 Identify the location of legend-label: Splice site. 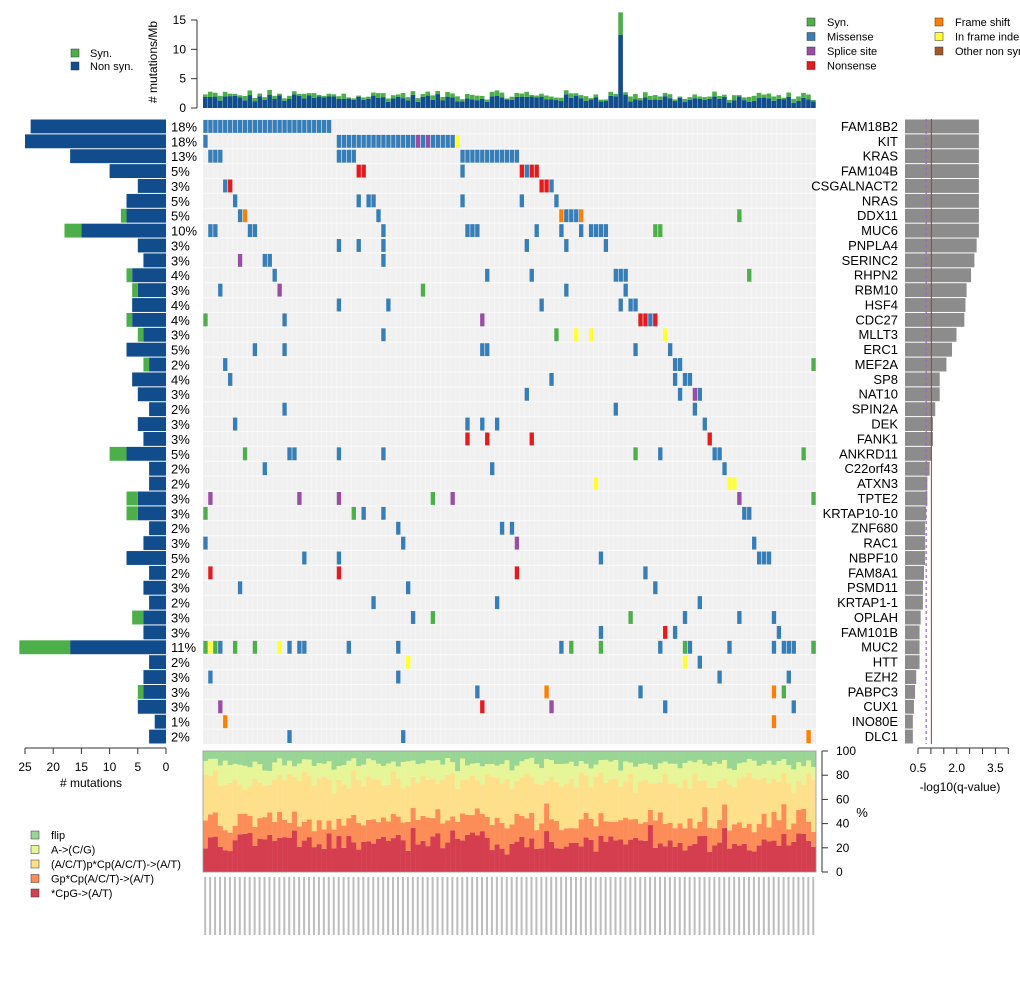
(852, 52).